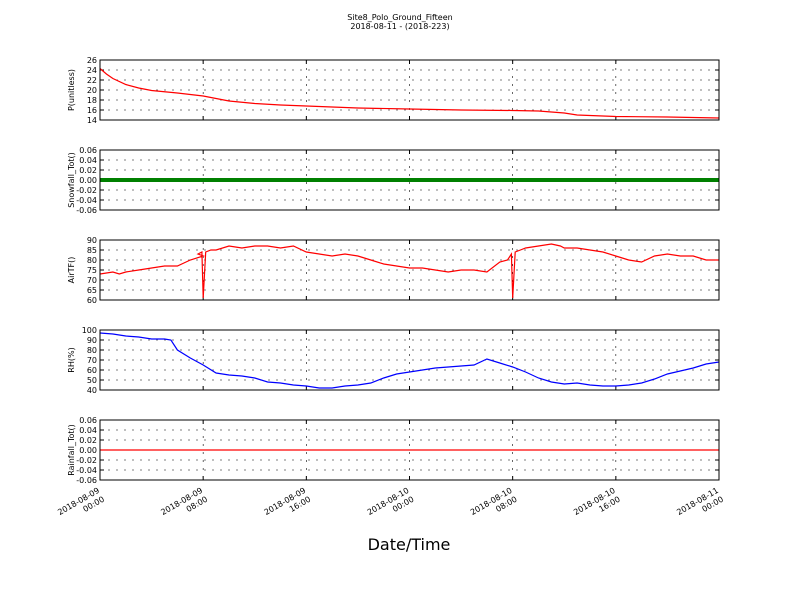 The height and width of the screenshot is (600, 800). Describe the element at coordinates (92, 270) in the screenshot. I see `y-tick-label: 75` at that location.